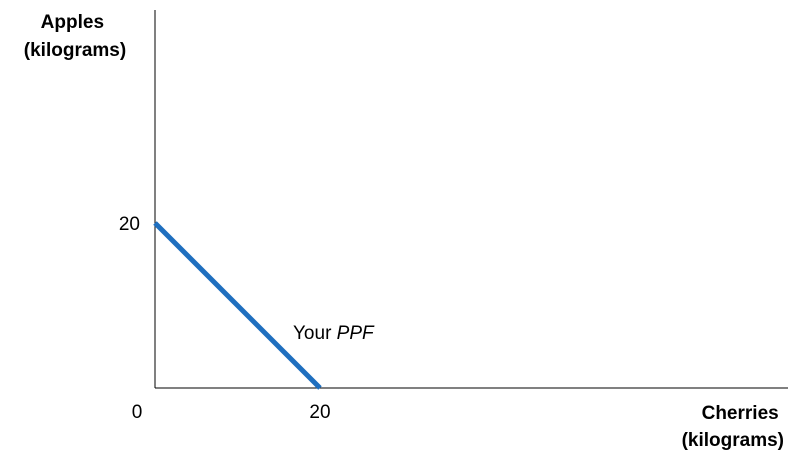  What do you see at coordinates (129, 224) in the screenshot?
I see `y-tick-label-0: 20` at bounding box center [129, 224].